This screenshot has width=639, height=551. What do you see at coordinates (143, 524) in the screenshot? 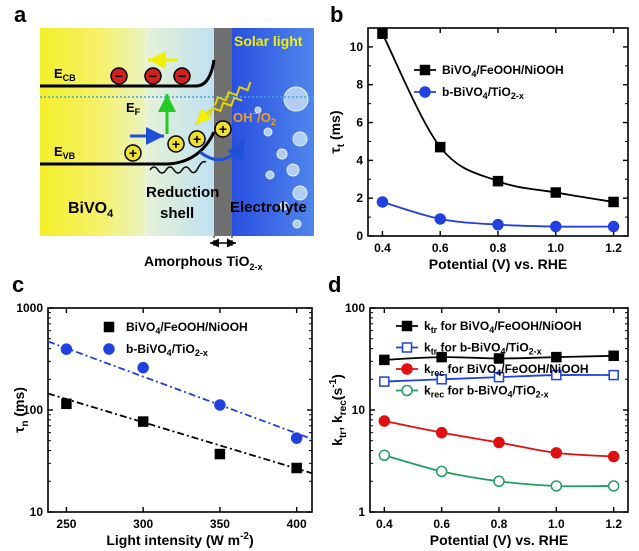
I see `x-tick-label: 300` at bounding box center [143, 524].